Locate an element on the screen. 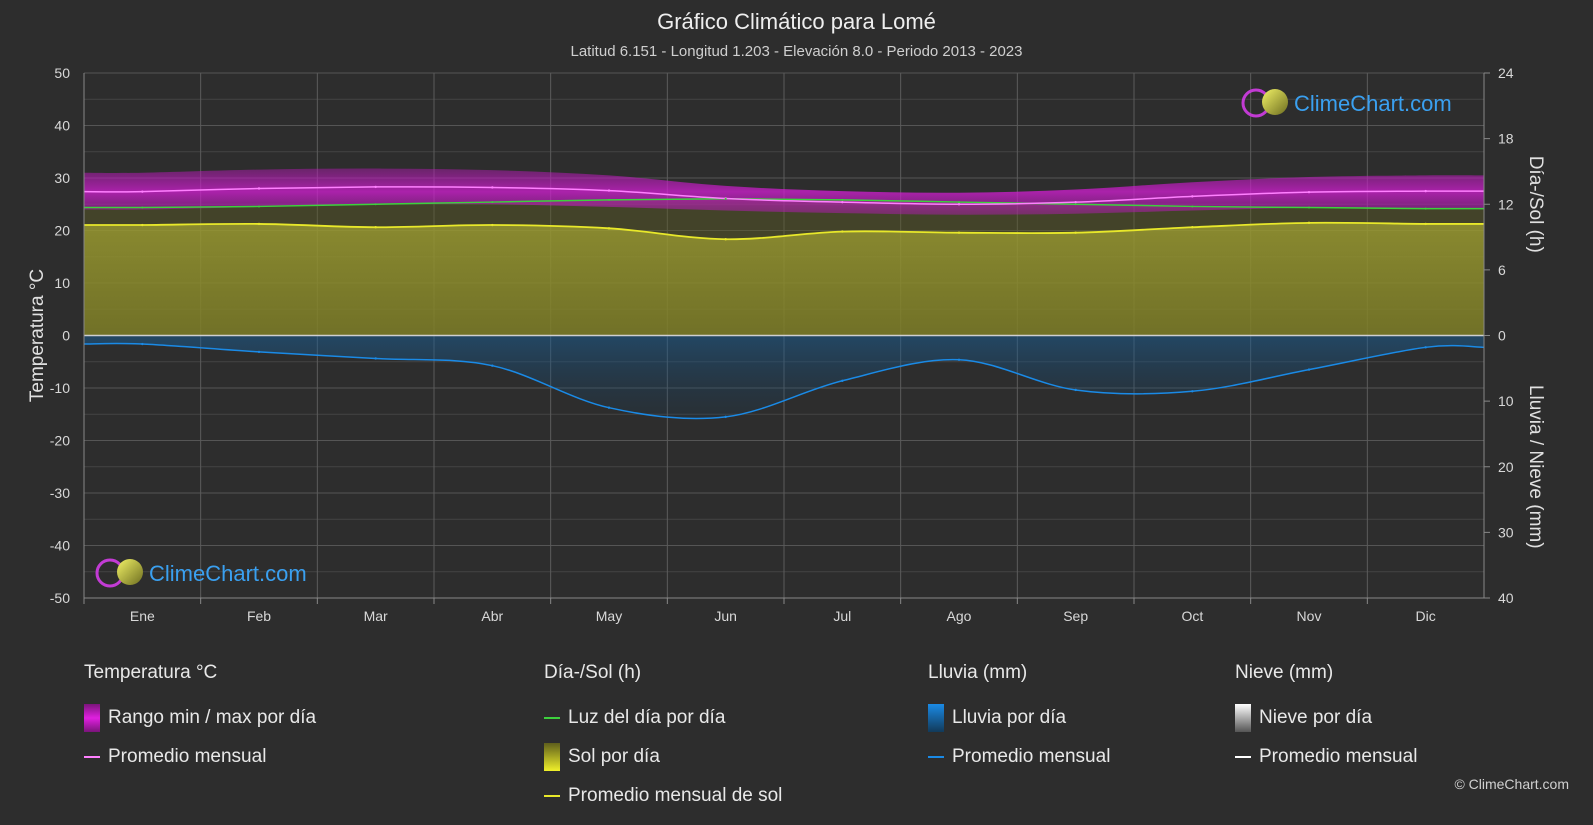 The width and height of the screenshot is (1593, 825). legend-label: Sol por día is located at coordinates (614, 756).